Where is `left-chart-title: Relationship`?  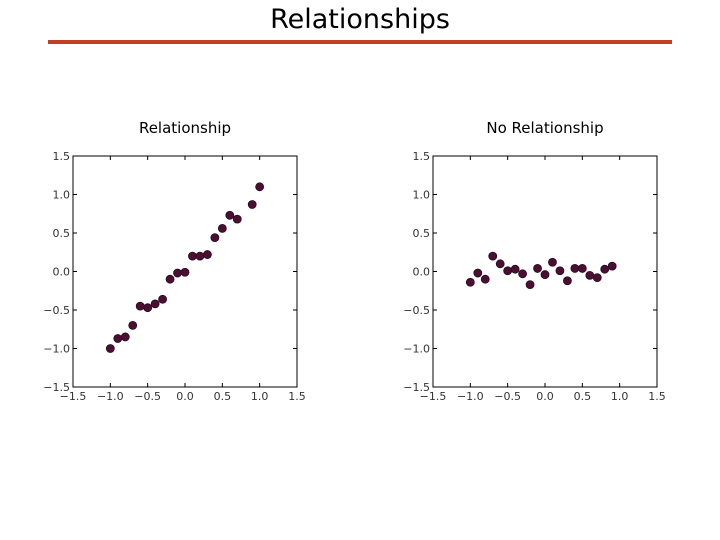 left-chart-title: Relationship is located at coordinates (185, 128).